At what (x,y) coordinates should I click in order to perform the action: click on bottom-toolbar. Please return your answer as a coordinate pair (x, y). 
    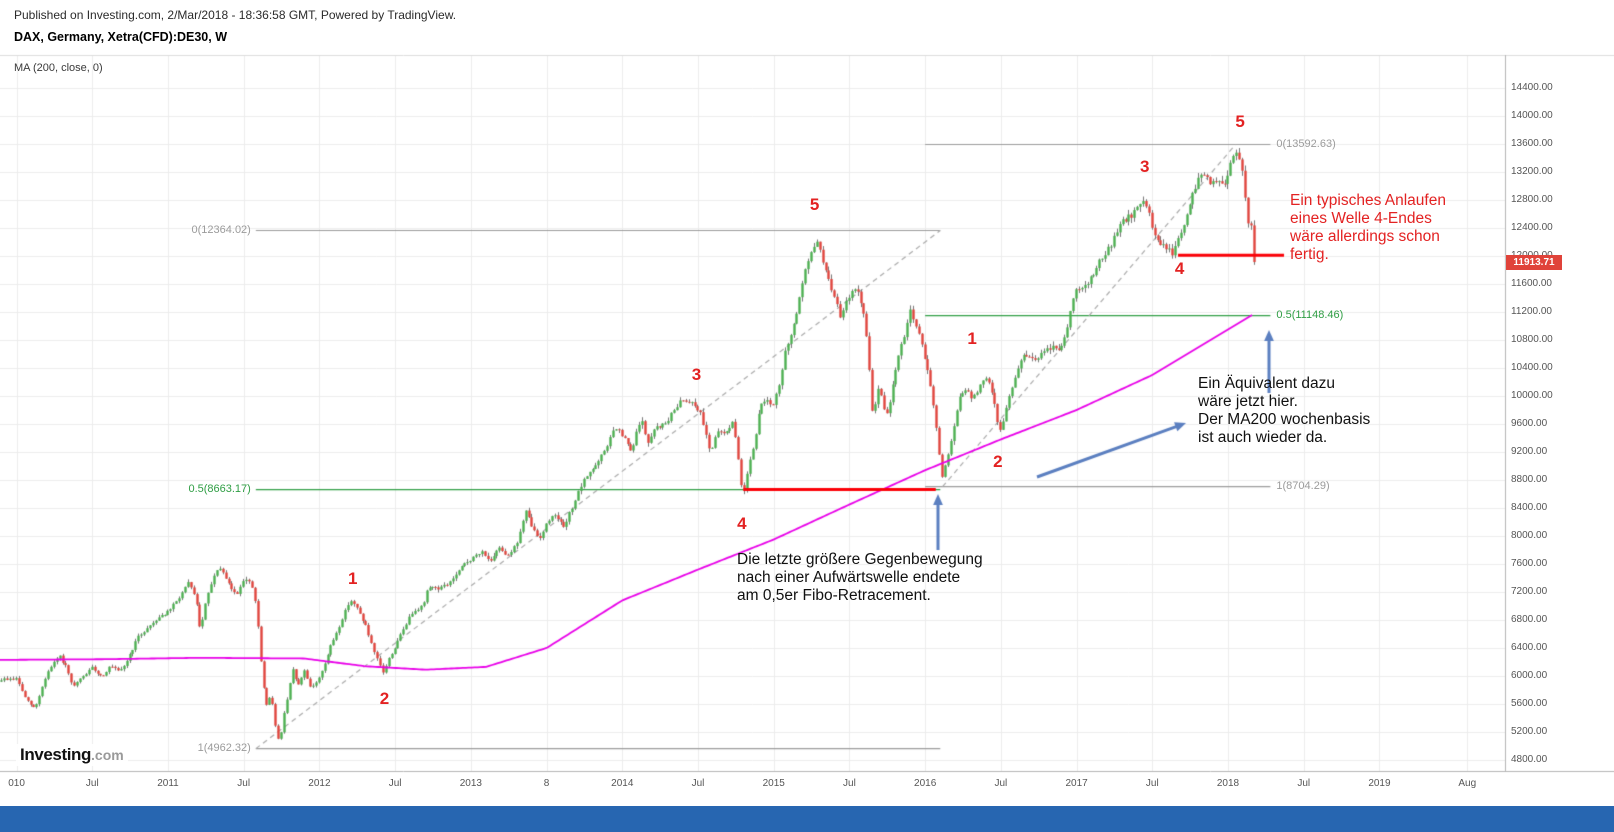
    Looking at the image, I should click on (807, 819).